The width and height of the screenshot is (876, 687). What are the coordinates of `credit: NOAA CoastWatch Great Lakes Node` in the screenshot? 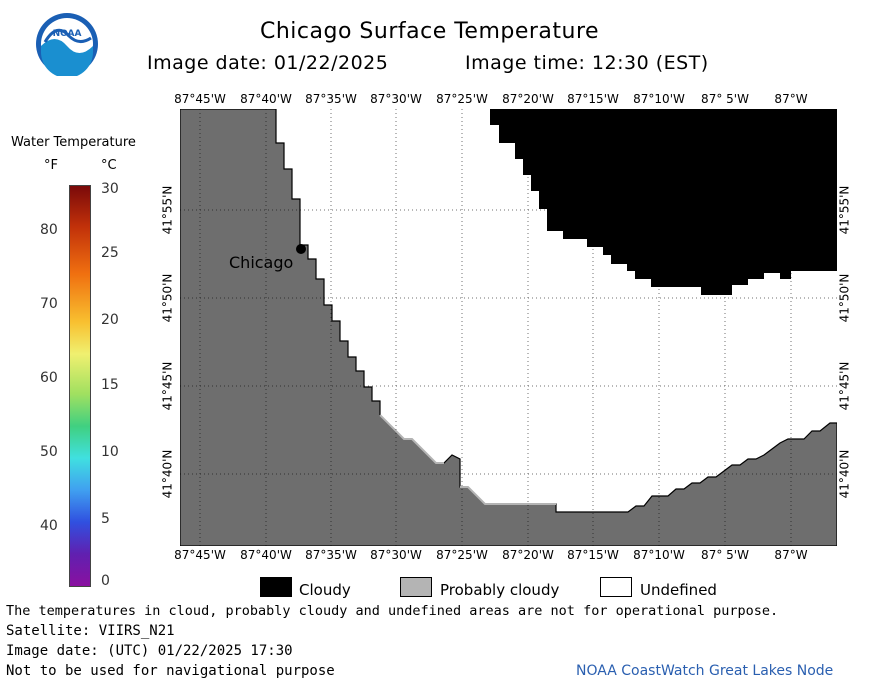 It's located at (705, 671).